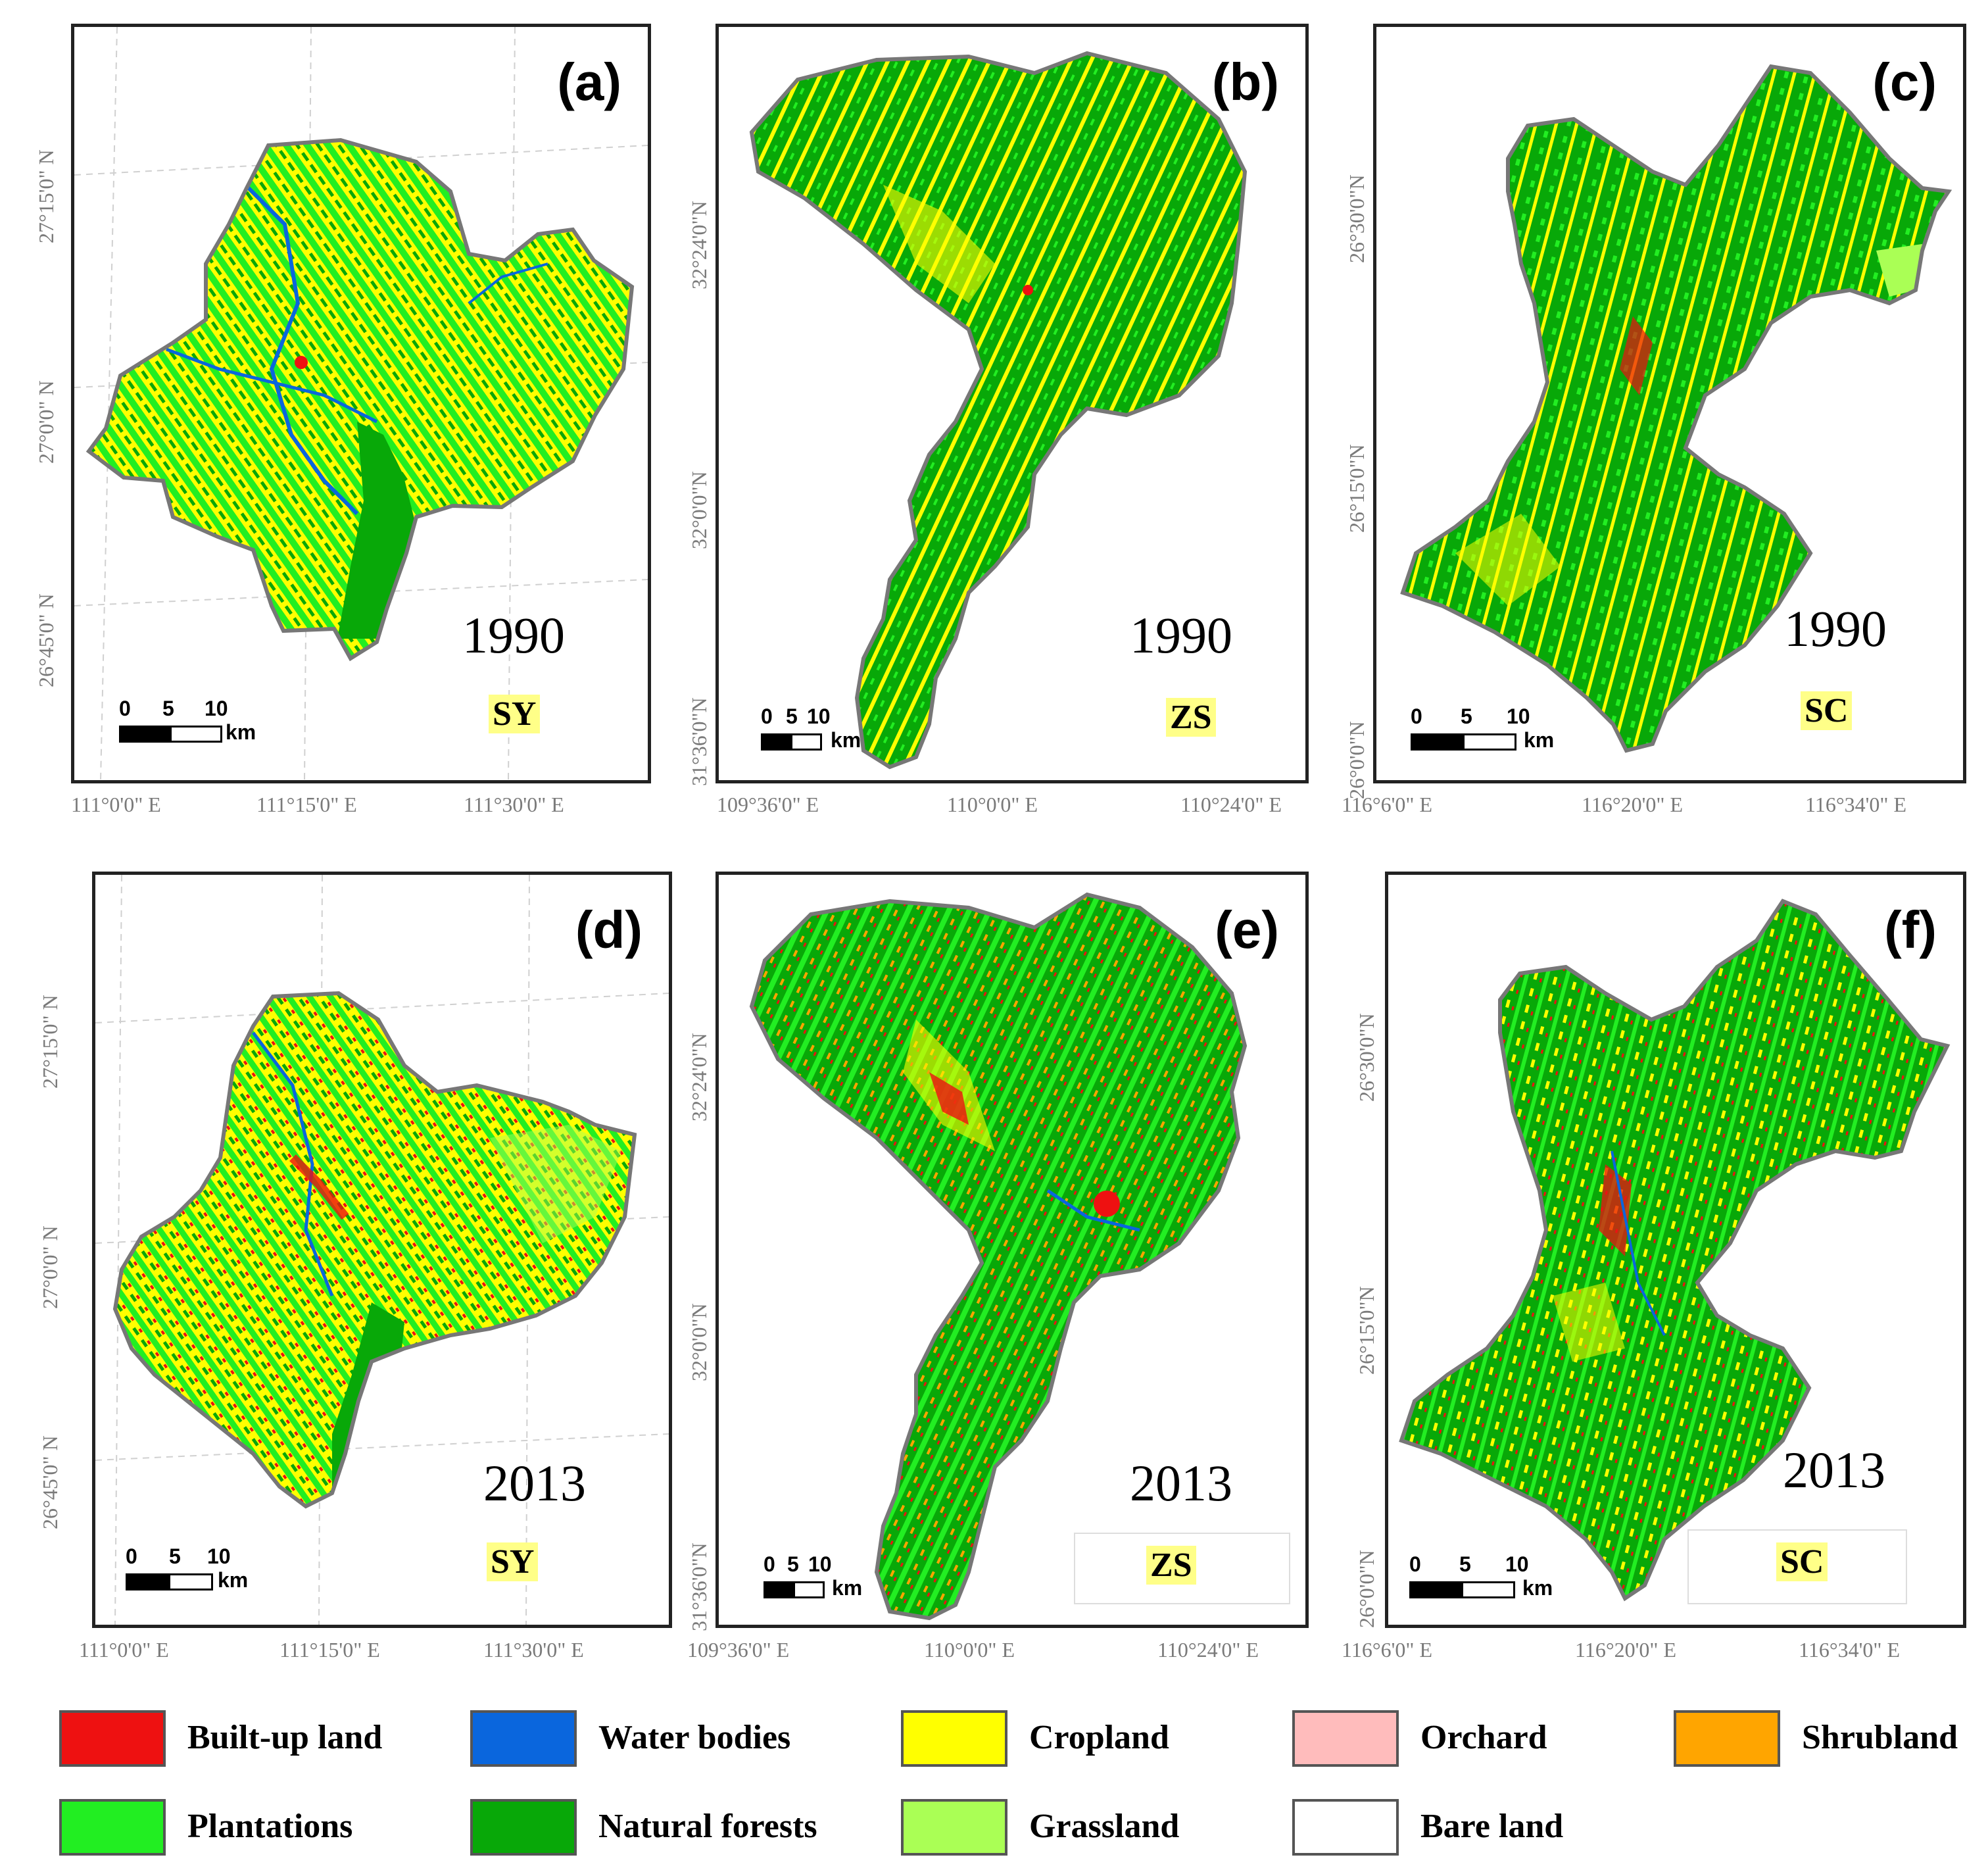 This screenshot has width=1988, height=1874. What do you see at coordinates (826, 734) in the screenshot?
I see `scale-bar-b: 0 5 10 km` at bounding box center [826, 734].